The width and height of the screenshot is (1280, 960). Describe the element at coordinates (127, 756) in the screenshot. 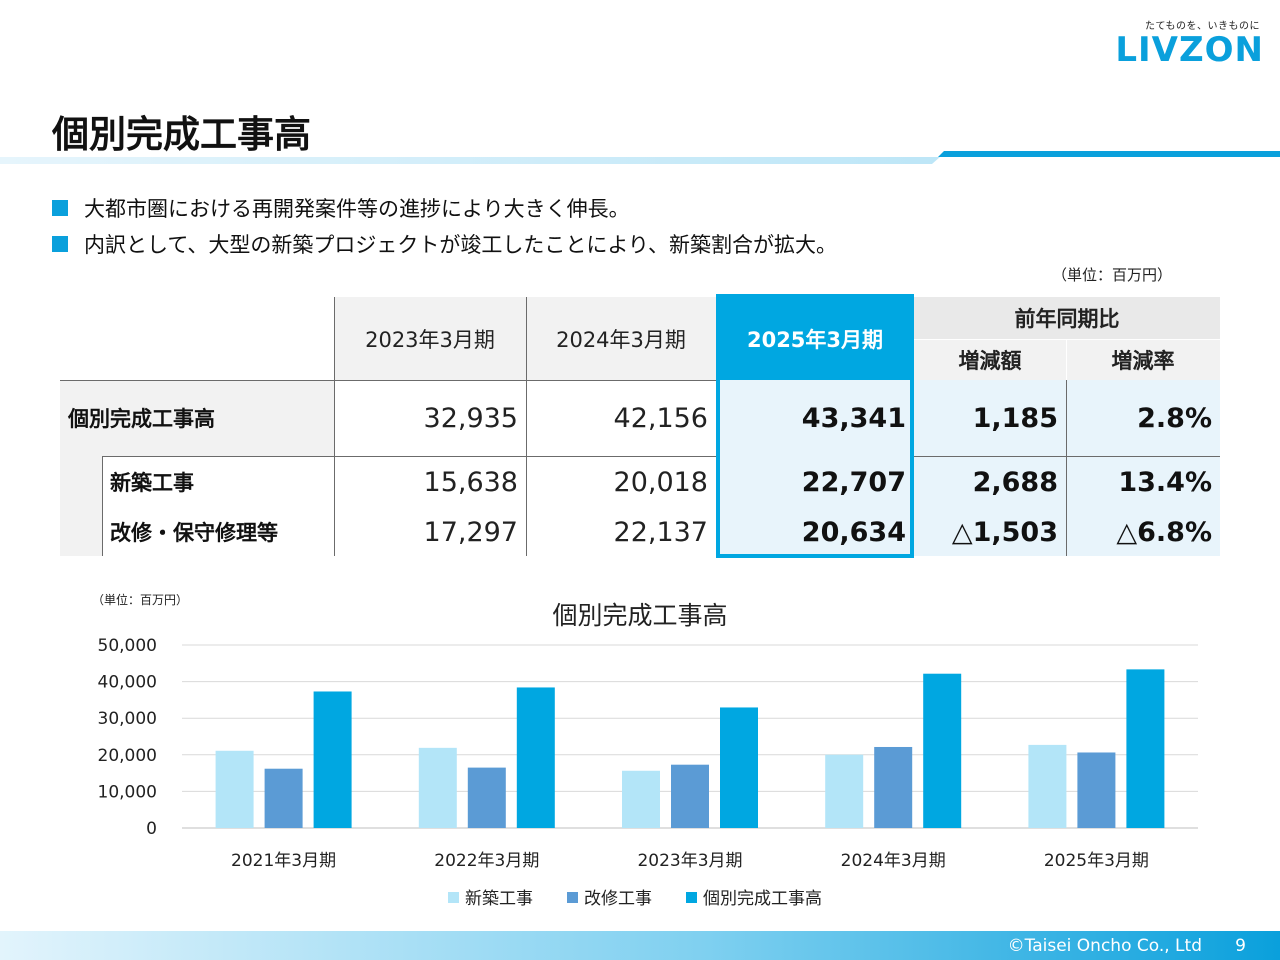

I see `y-tick-label: 20,000` at that location.